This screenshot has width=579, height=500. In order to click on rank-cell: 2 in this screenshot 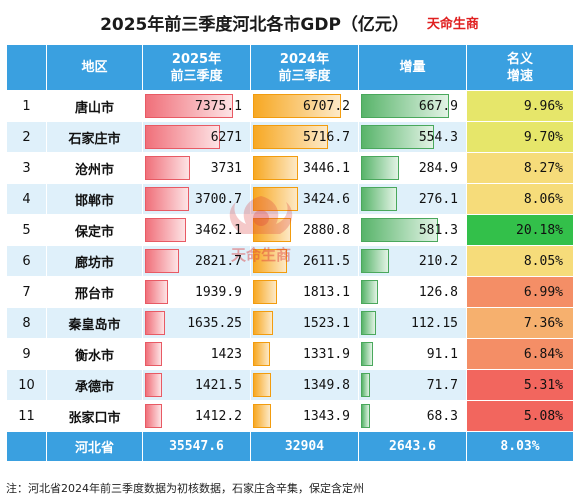, I will do `click(26, 137)`.